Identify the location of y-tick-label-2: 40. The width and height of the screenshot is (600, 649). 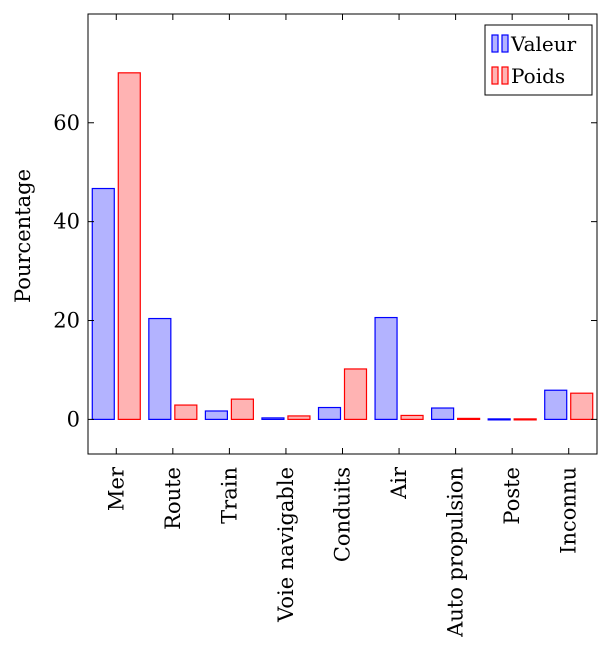
(66, 222).